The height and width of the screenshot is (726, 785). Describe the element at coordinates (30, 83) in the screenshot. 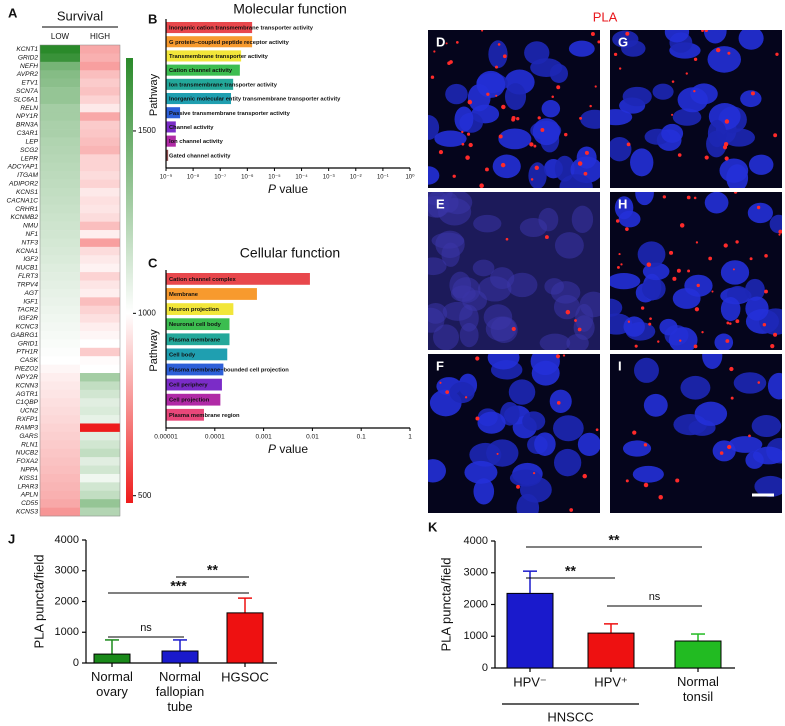

I see `row-label: ETV1` at that location.